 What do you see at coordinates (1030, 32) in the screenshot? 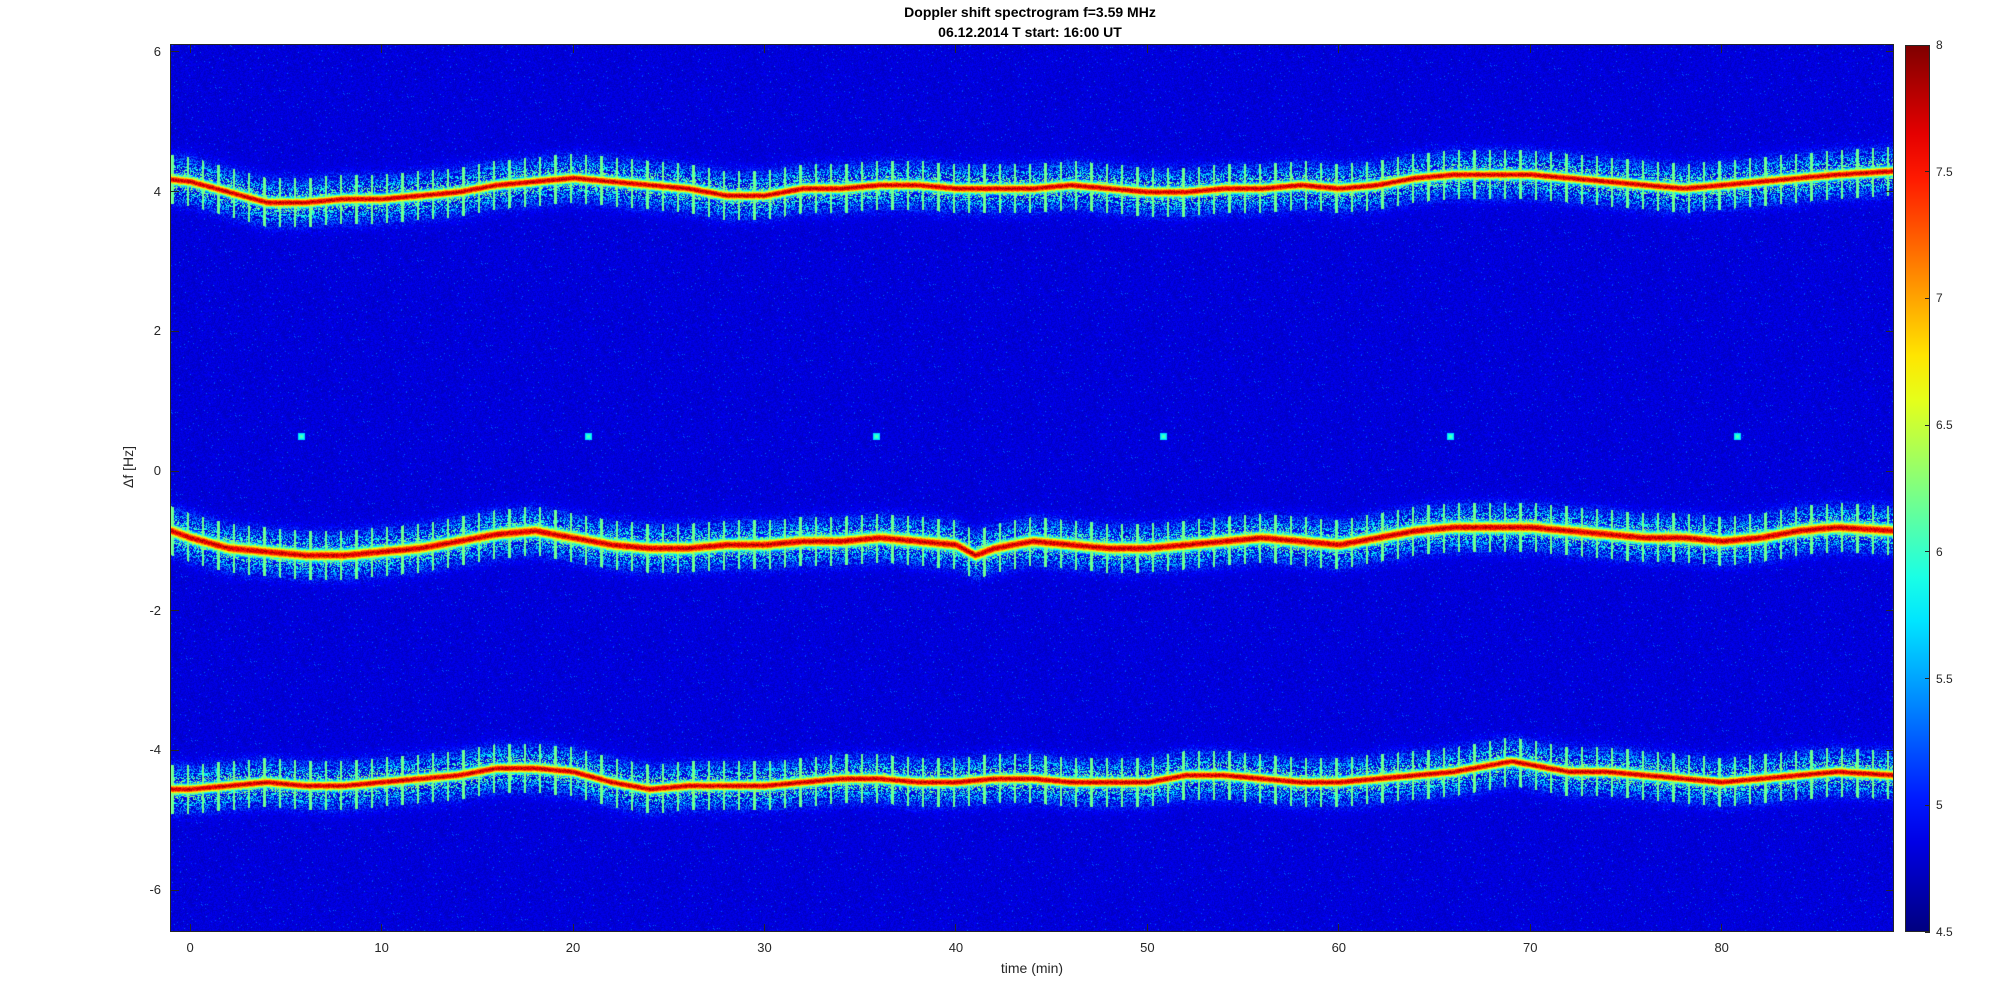
I see `chart-subtitle: 06.12.2014 T start: 16:00 UT` at bounding box center [1030, 32].